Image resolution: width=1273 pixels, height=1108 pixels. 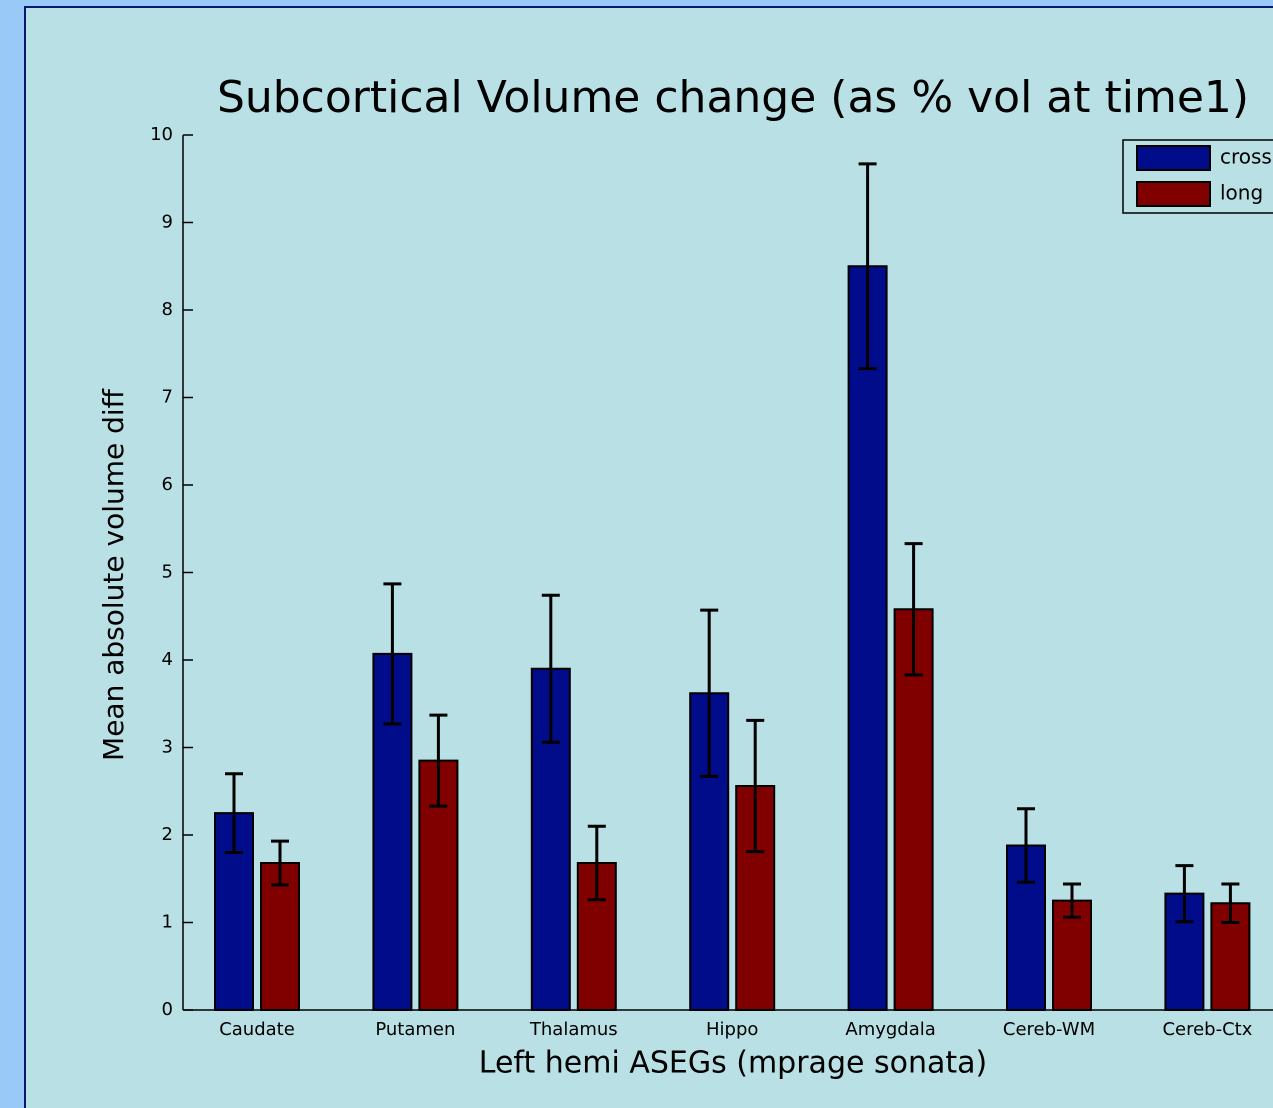 I want to click on x-tick-label: Hippo, so click(x=732, y=1029).